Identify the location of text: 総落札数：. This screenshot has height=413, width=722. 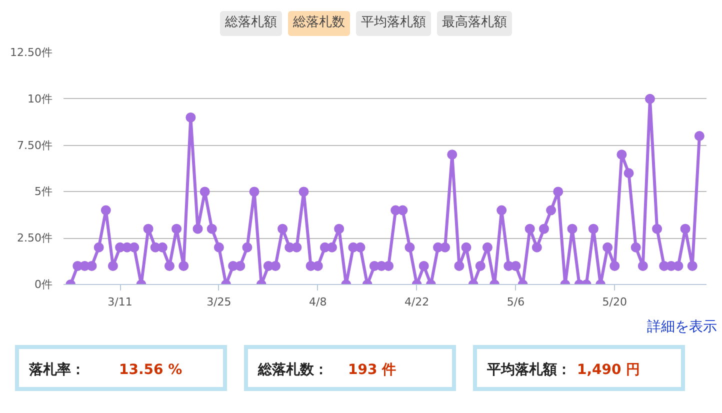
(293, 370).